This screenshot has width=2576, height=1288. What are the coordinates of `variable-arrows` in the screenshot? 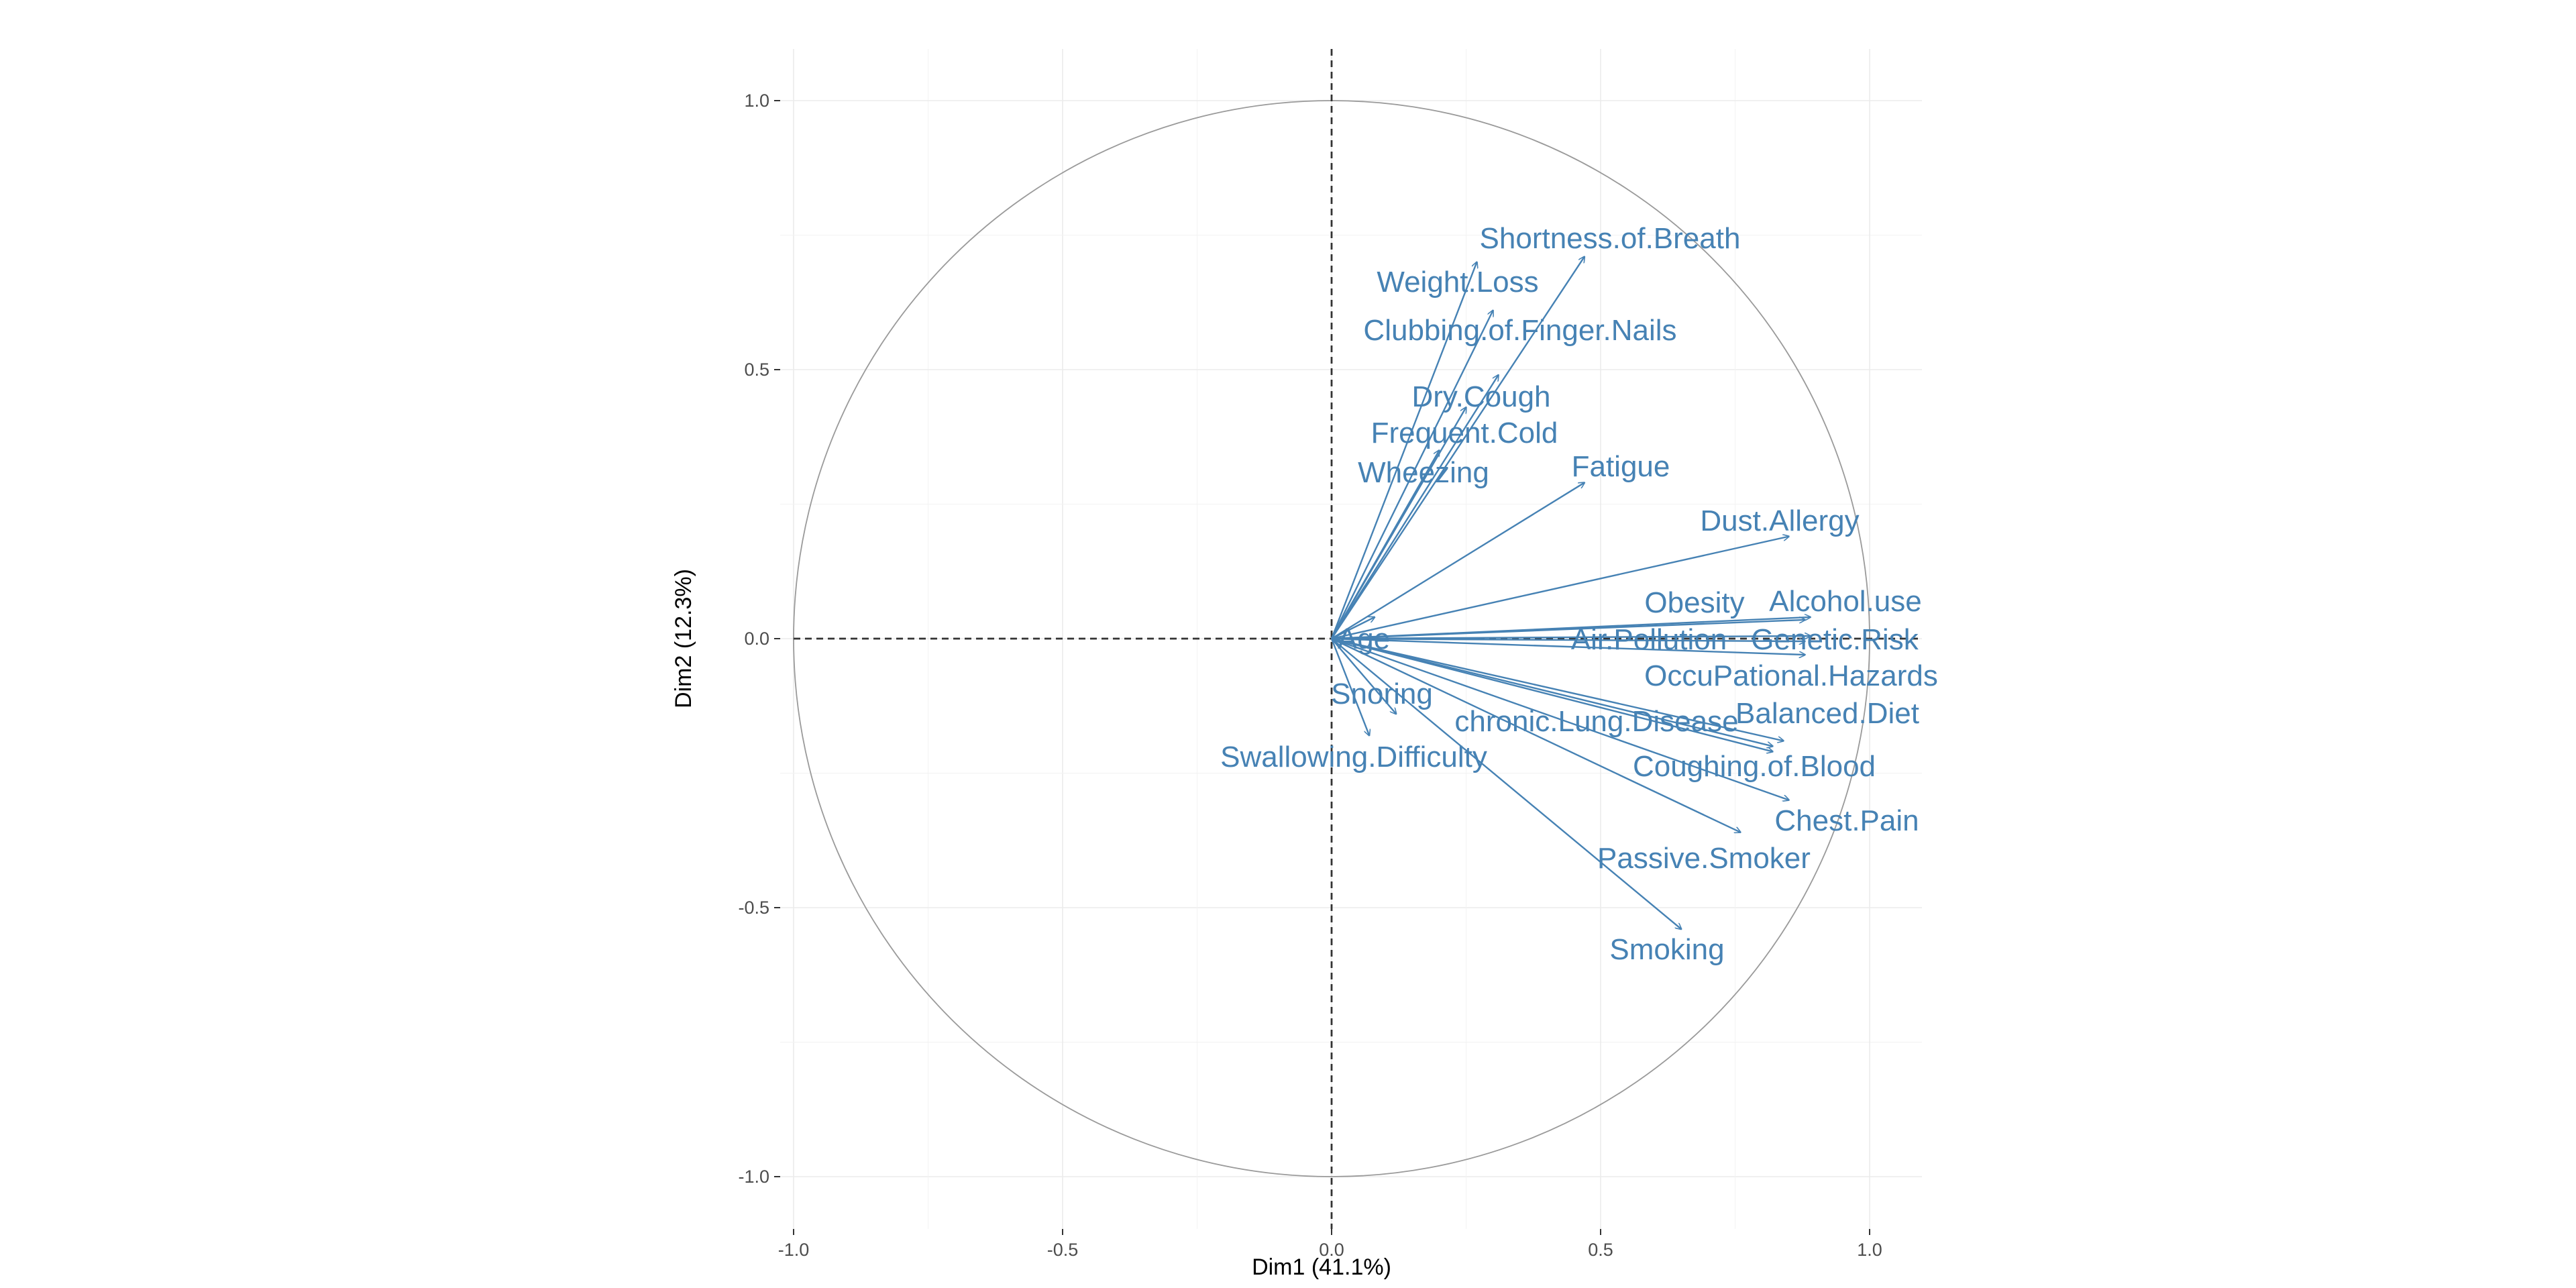 It's located at (1570, 593).